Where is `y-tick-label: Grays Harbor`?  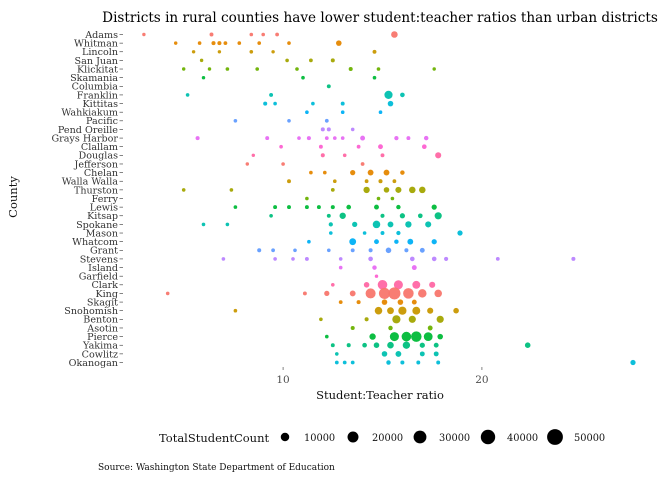 y-tick-label: Grays Harbor is located at coordinates (84, 138).